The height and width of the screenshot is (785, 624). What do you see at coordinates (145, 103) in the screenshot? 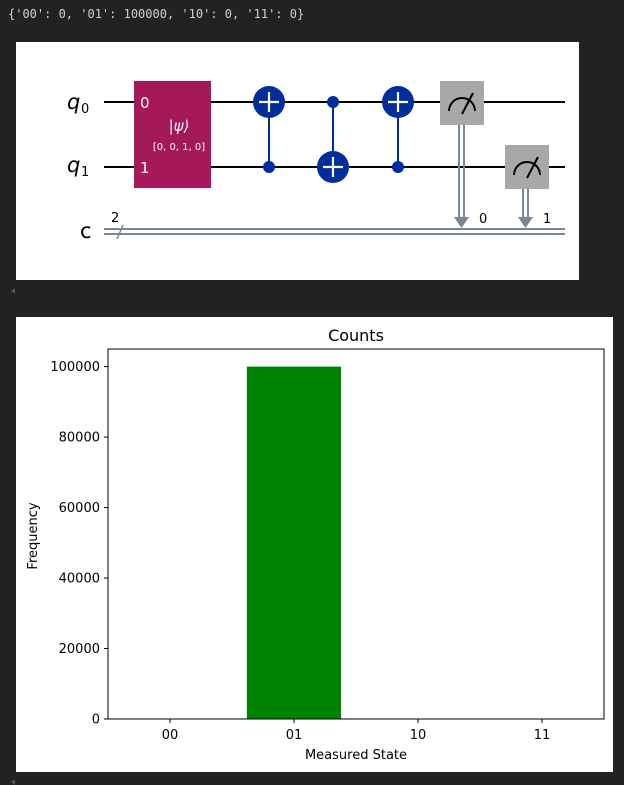
I see `init-port-0: 0` at bounding box center [145, 103].